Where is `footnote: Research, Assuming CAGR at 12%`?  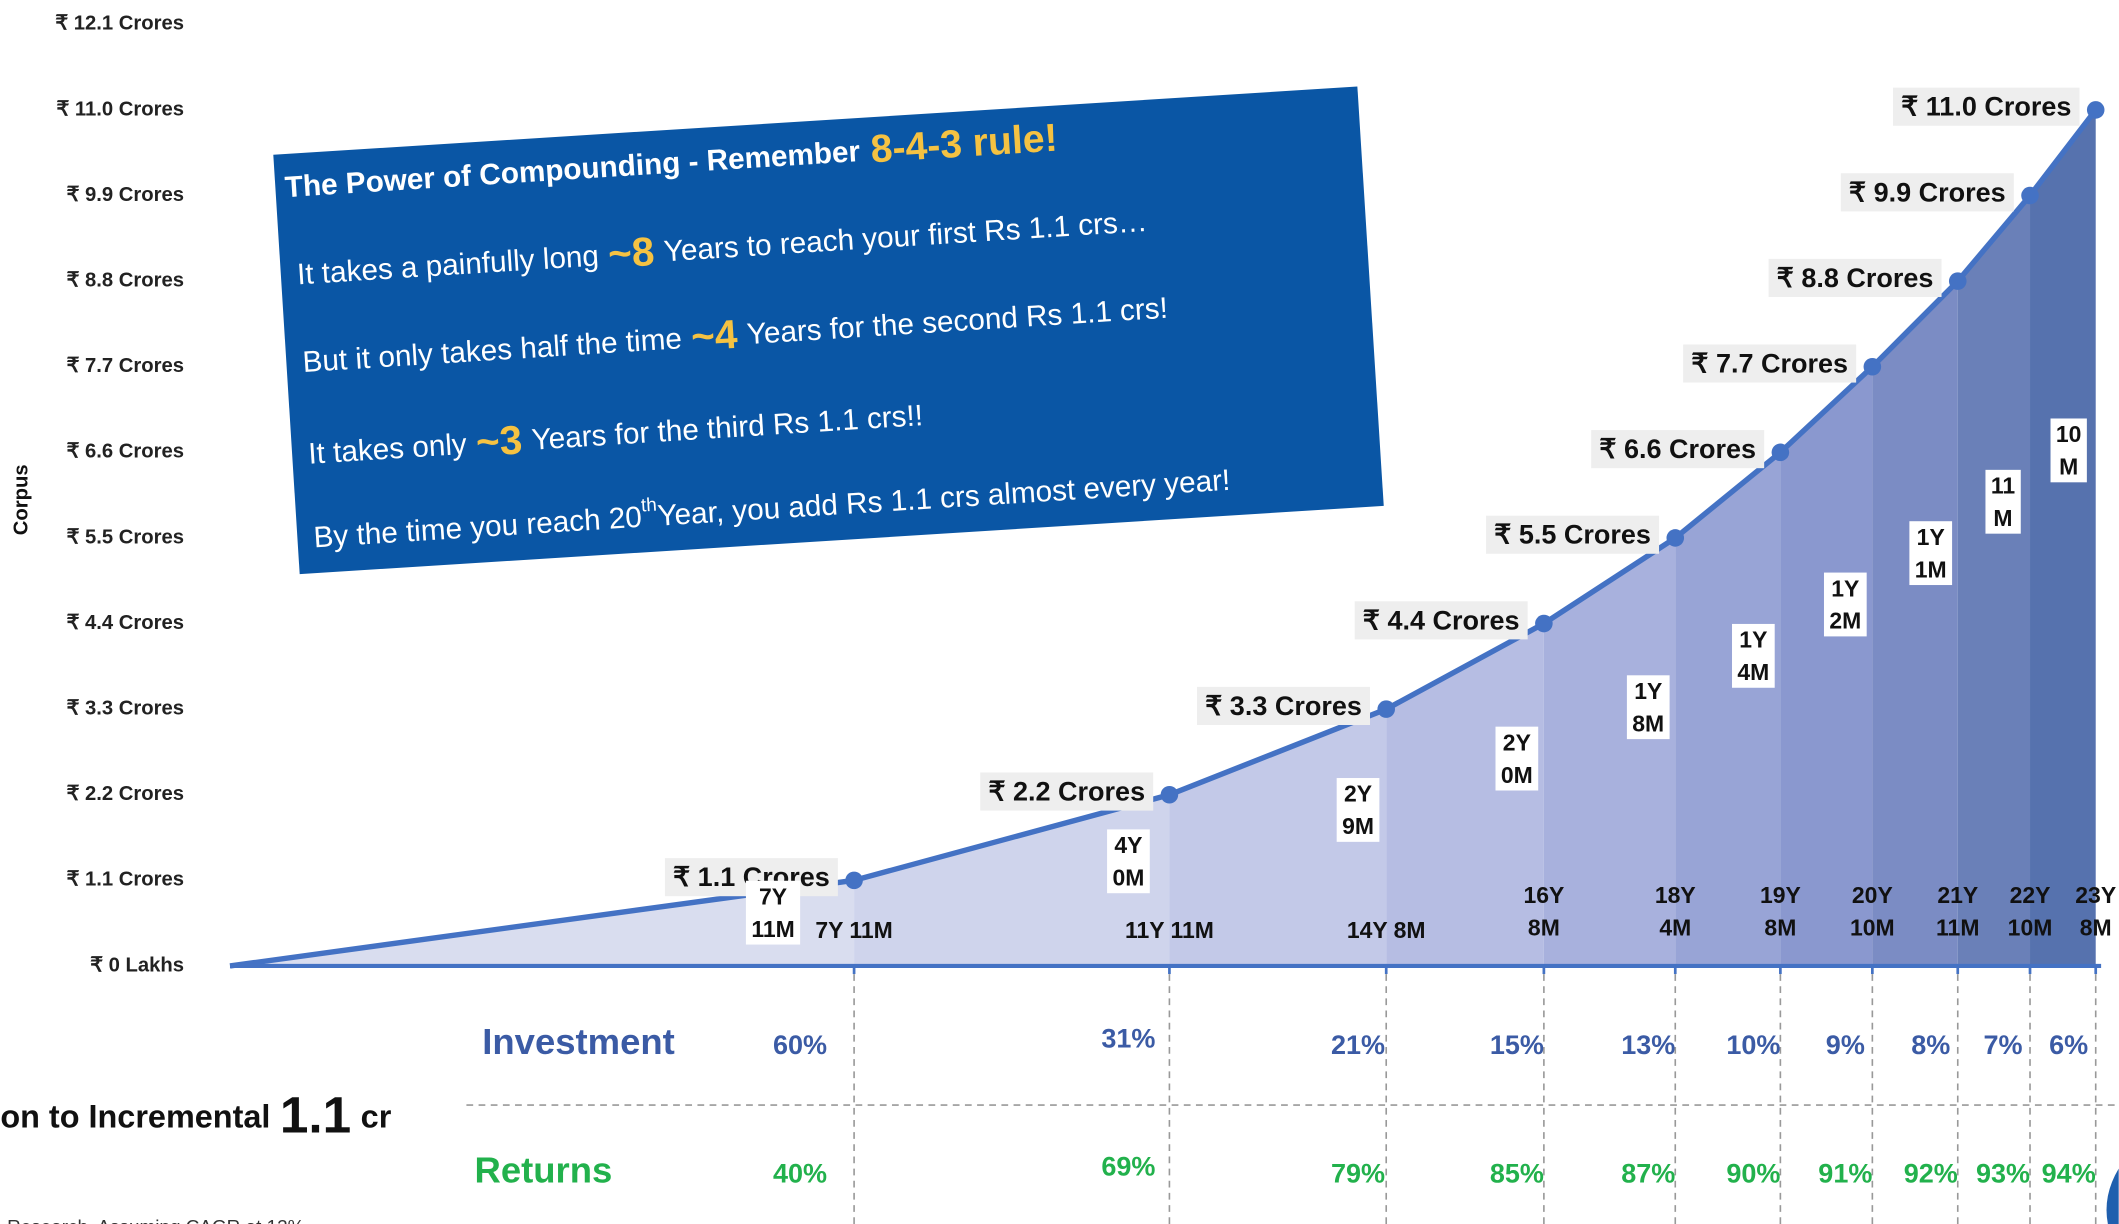 footnote: Research, Assuming CAGR at 12% is located at coordinates (156, 1220).